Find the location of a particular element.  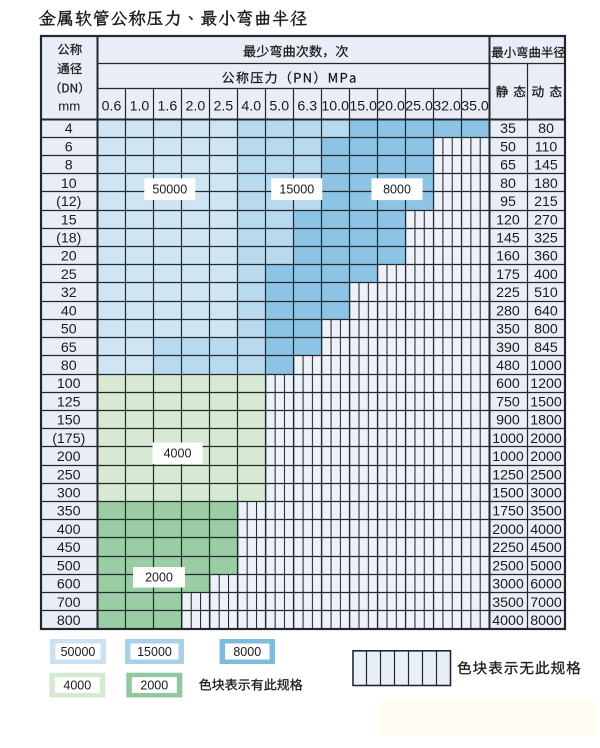

svg-text: 35 is located at coordinates (508, 129).